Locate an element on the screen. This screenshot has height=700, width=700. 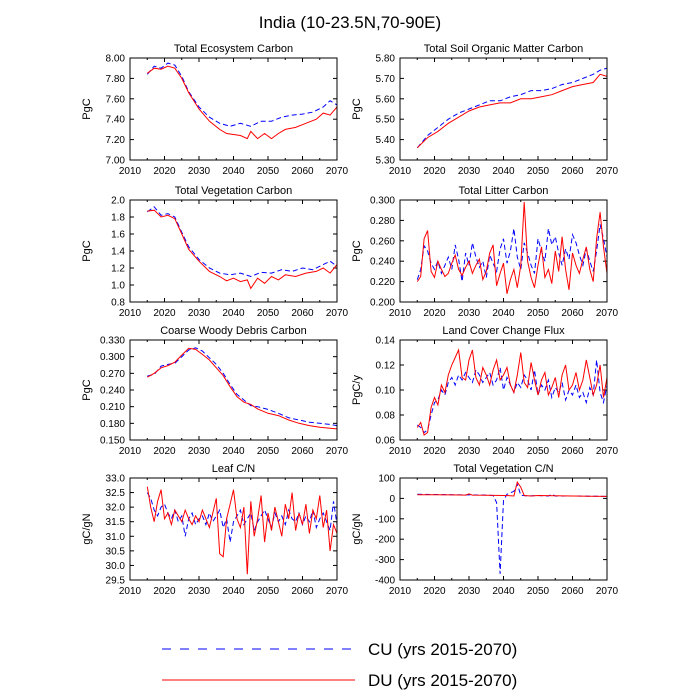
y-tick-label: 7.20 is located at coordinates (116, 140).